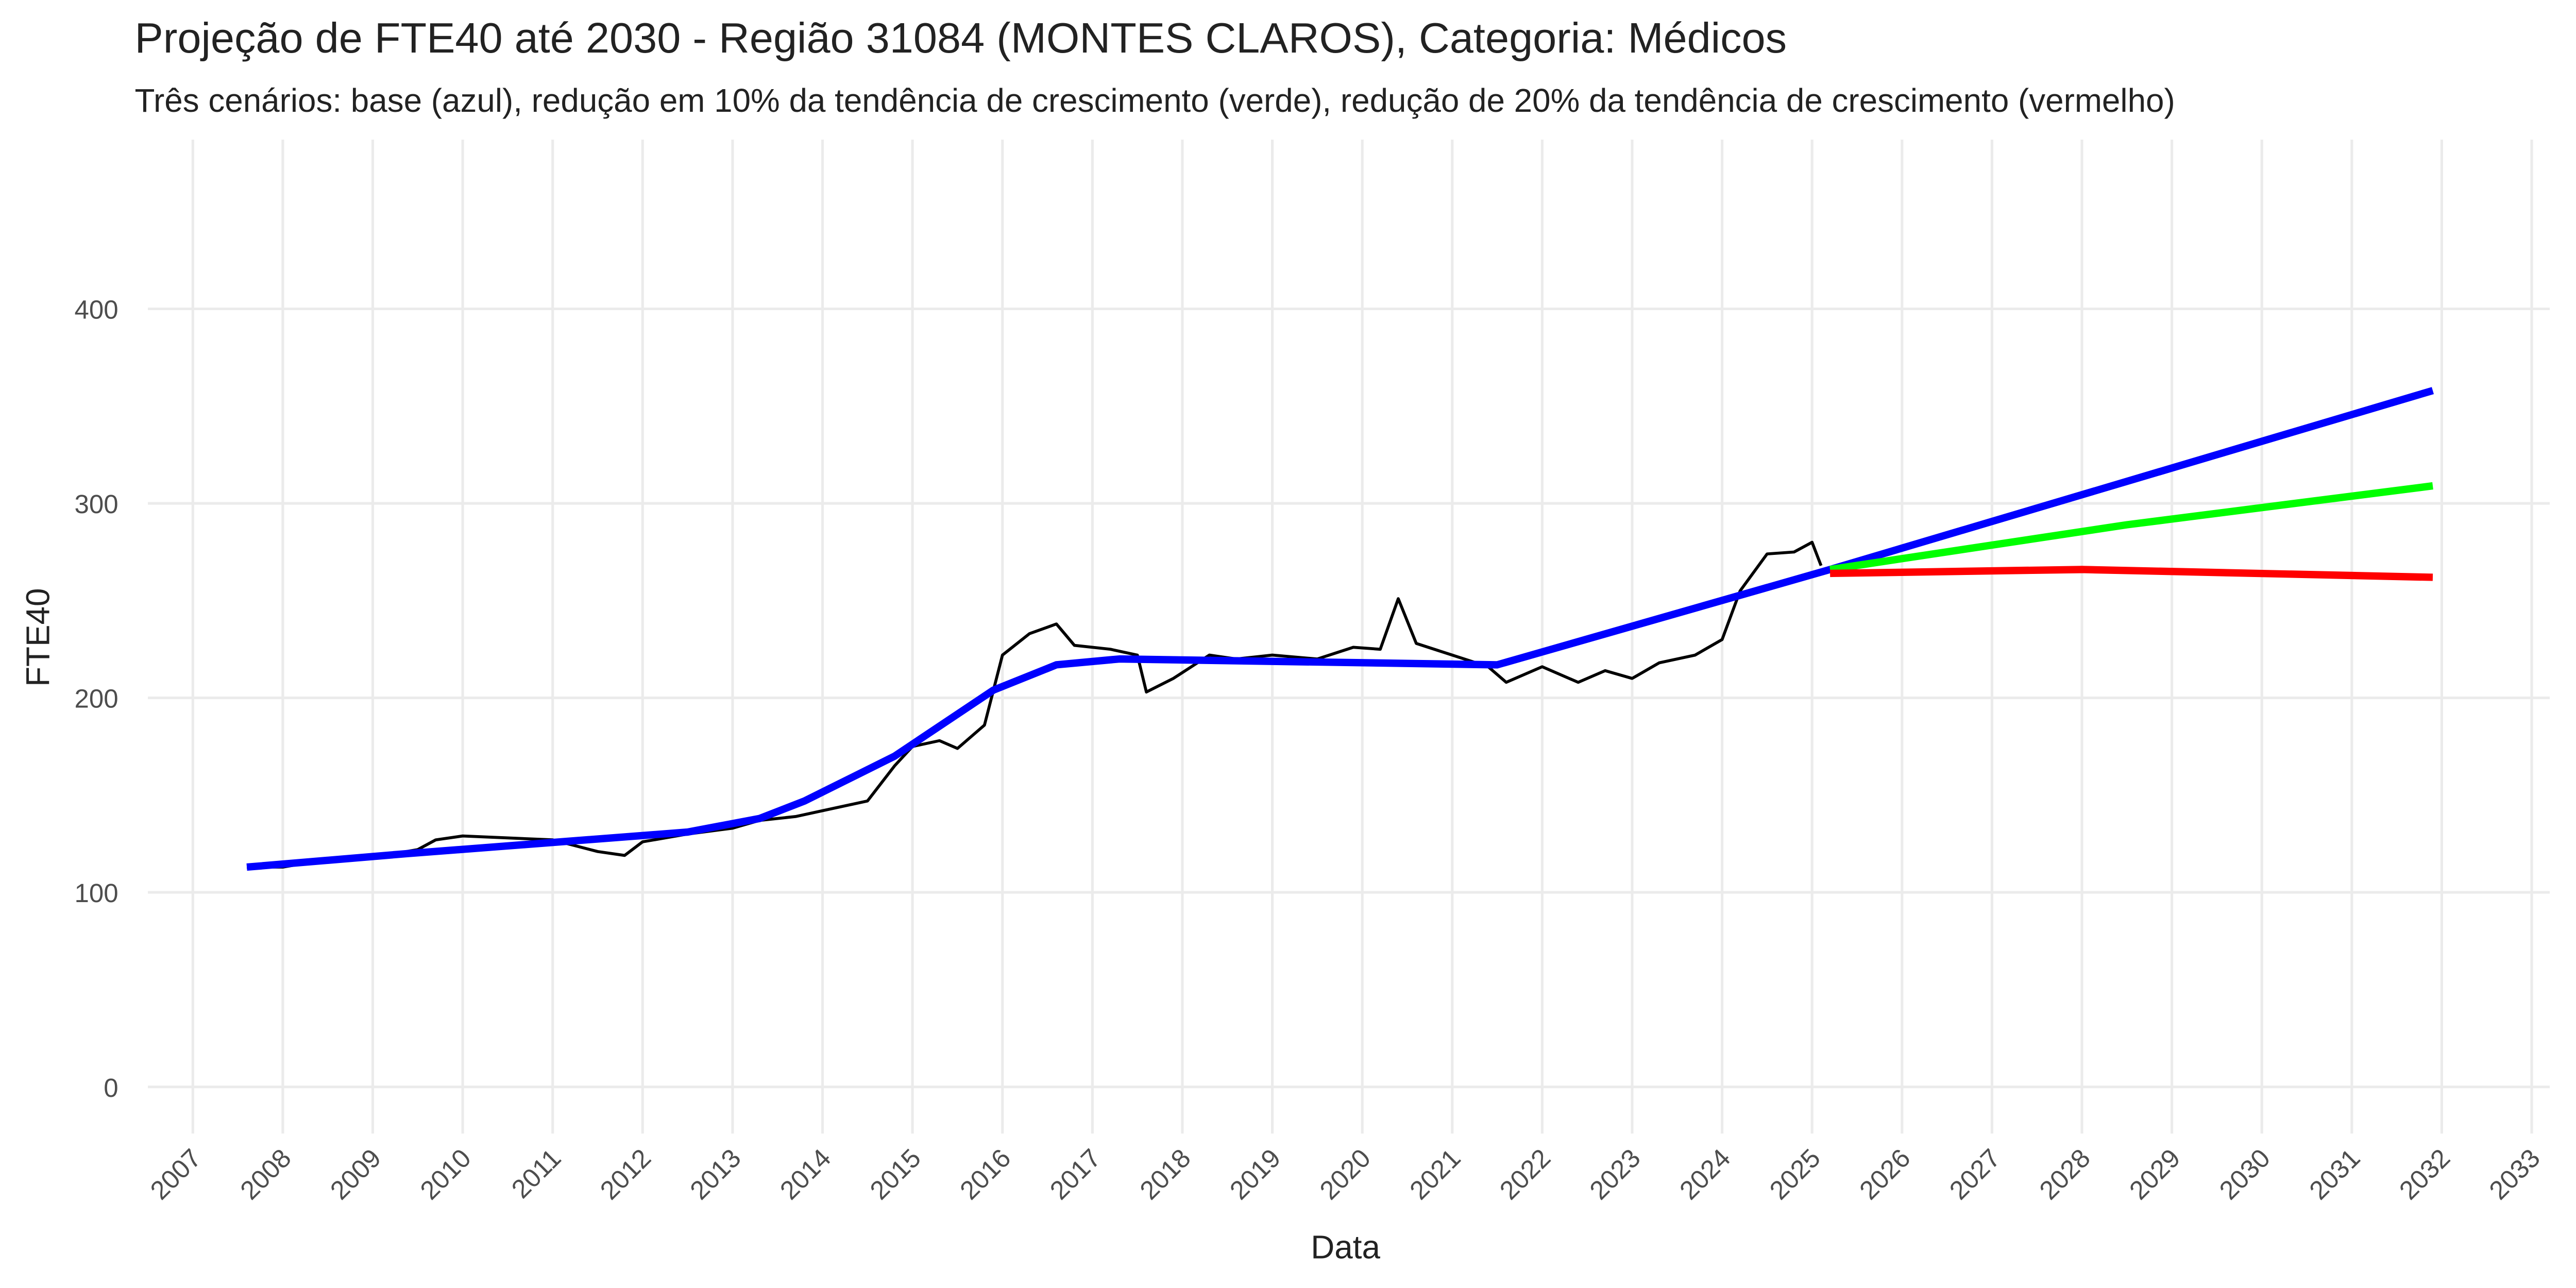 The image size is (2576, 1288). Describe the element at coordinates (626, 1174) in the screenshot. I see `x-tick-label: 2012` at that location.